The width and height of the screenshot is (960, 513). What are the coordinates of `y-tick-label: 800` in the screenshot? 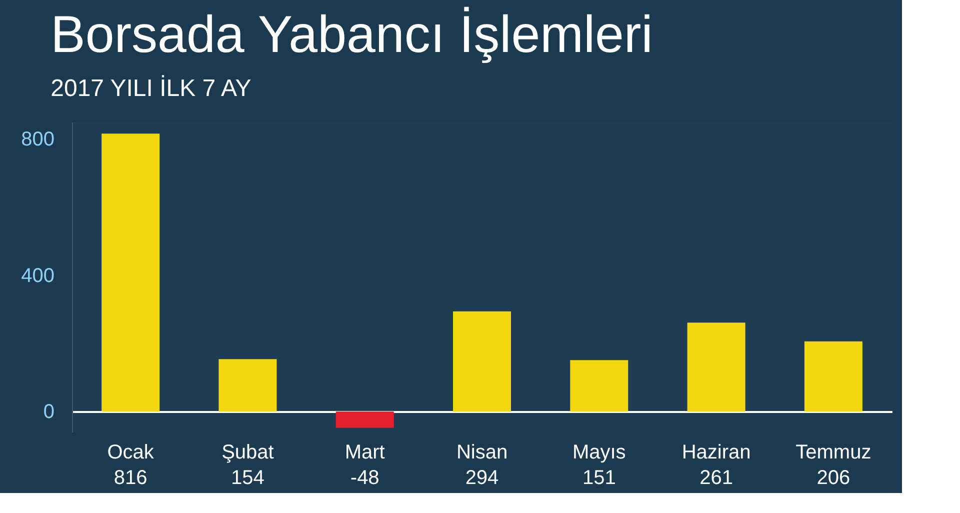 It's located at (37, 139).